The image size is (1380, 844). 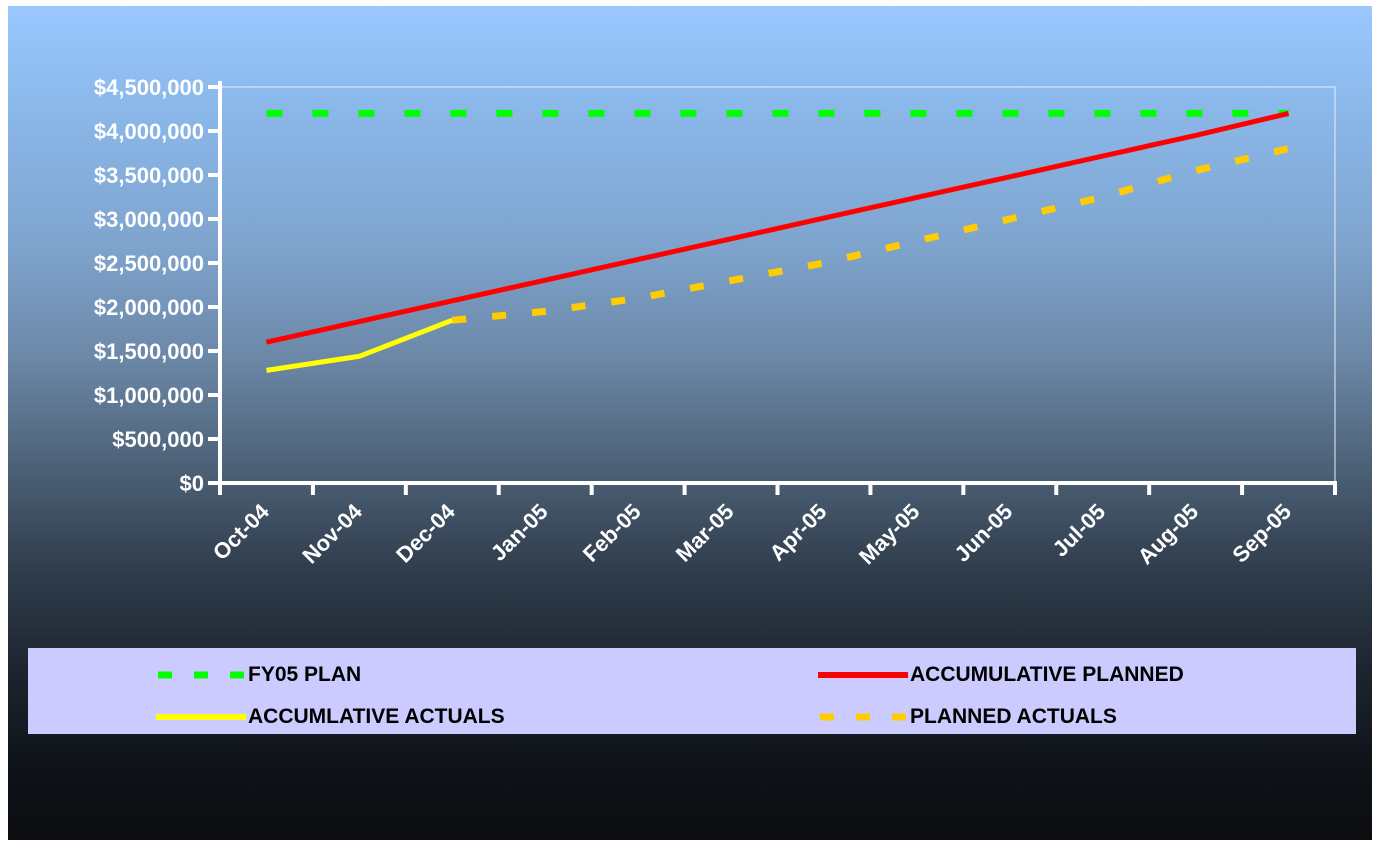 I want to click on x-tick-label: May-05, so click(x=889, y=534).